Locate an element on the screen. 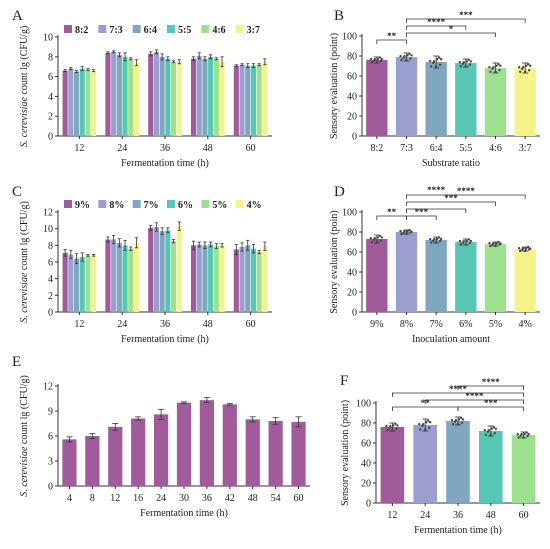 This screenshot has width=550, height=549. x-axis-label-A: Fermentation time (h) is located at coordinates (165, 163).